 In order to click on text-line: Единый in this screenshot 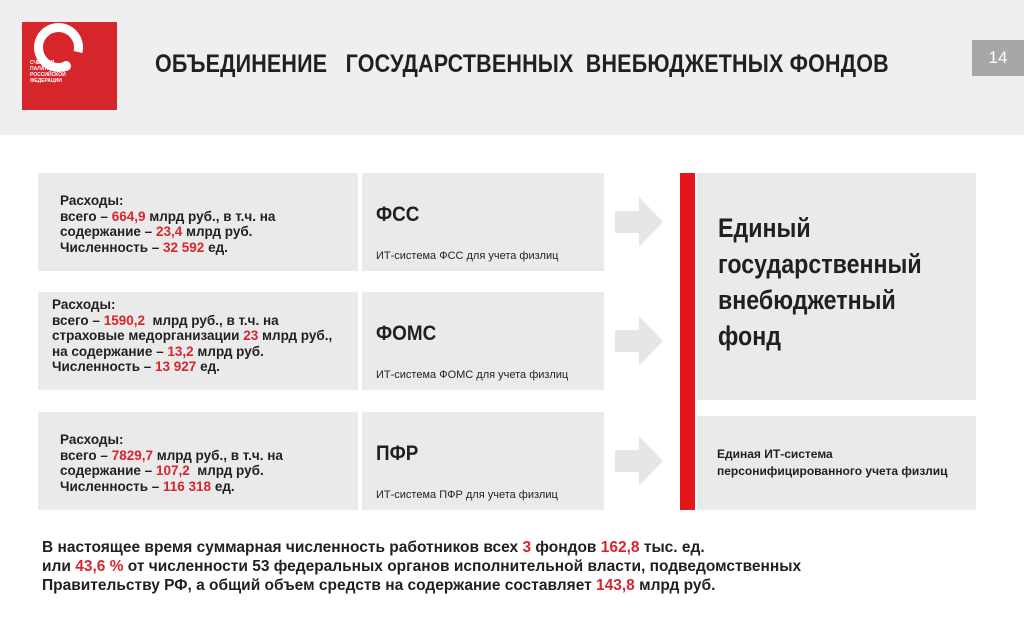, I will do `click(820, 228)`.